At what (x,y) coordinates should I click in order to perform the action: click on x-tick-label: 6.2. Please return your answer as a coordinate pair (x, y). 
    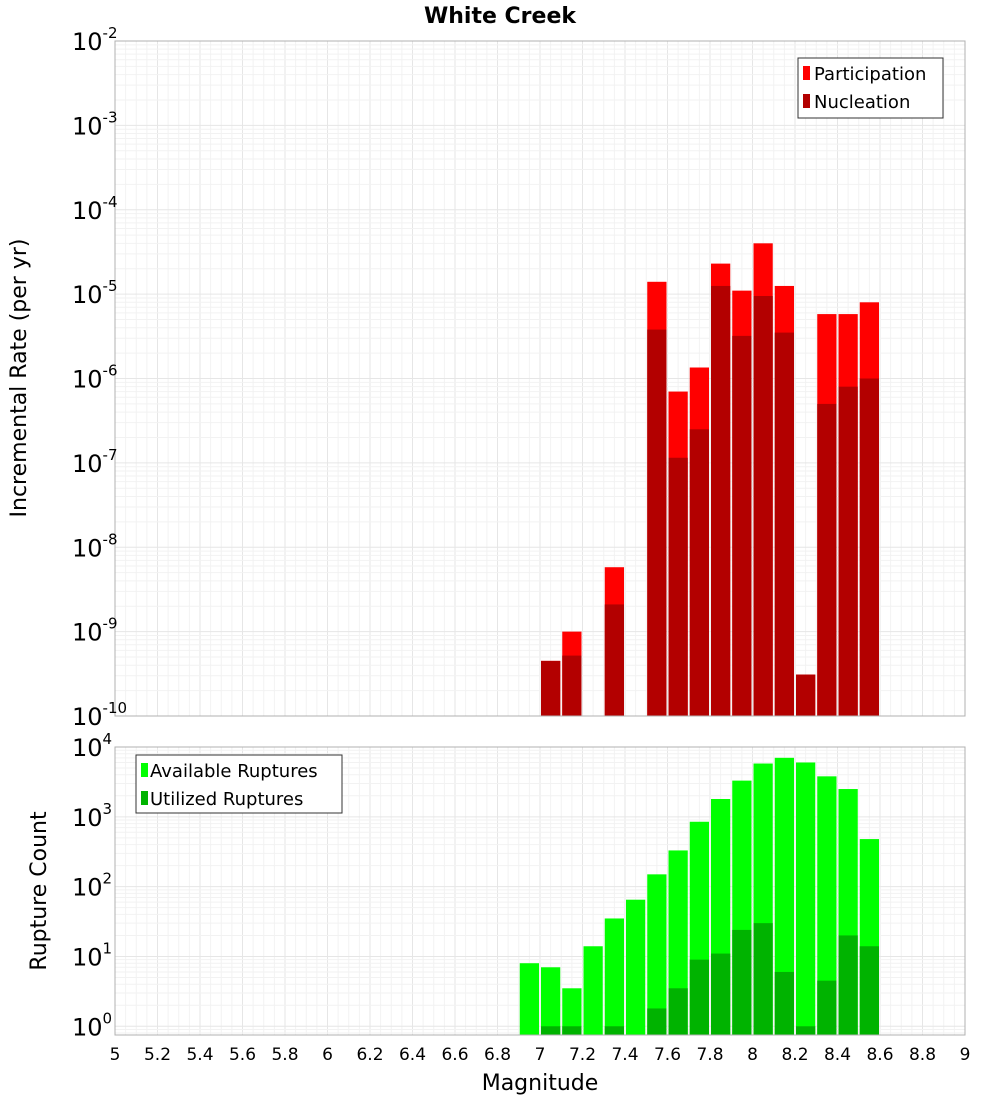
    Looking at the image, I should click on (369, 1055).